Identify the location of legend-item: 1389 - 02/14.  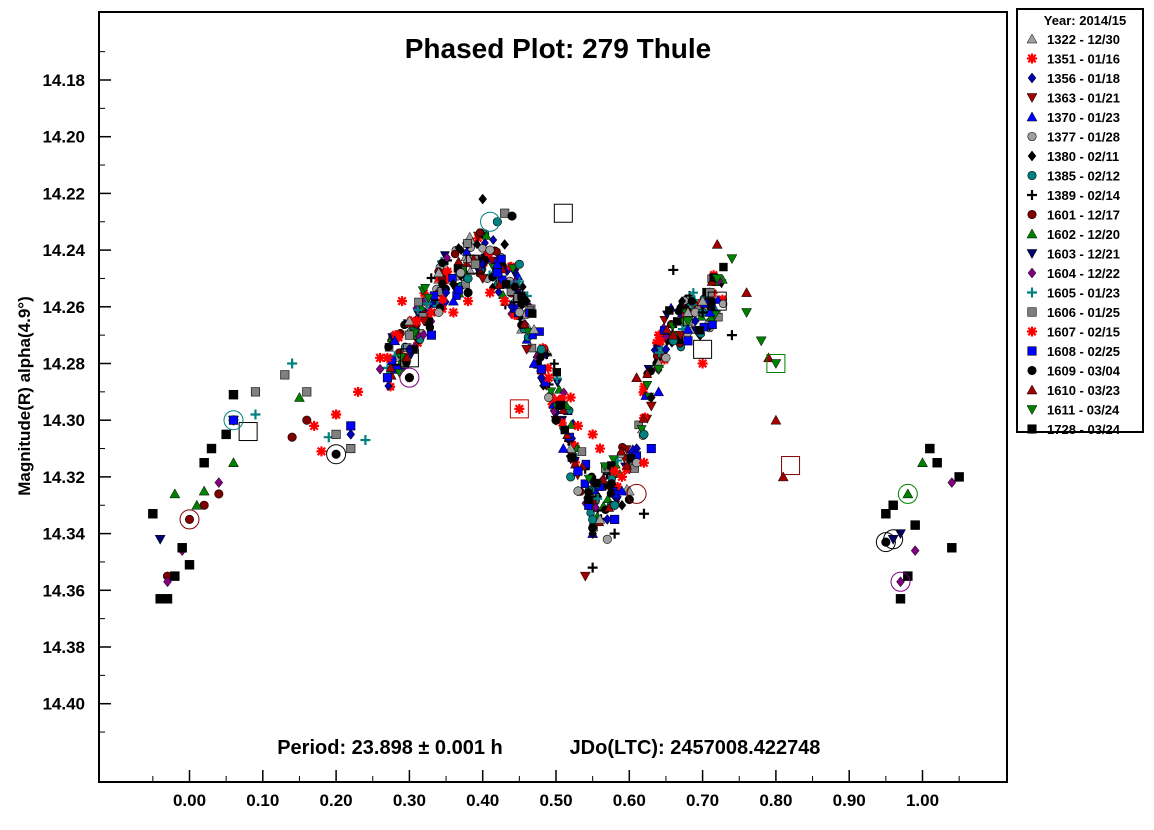
(1074, 195).